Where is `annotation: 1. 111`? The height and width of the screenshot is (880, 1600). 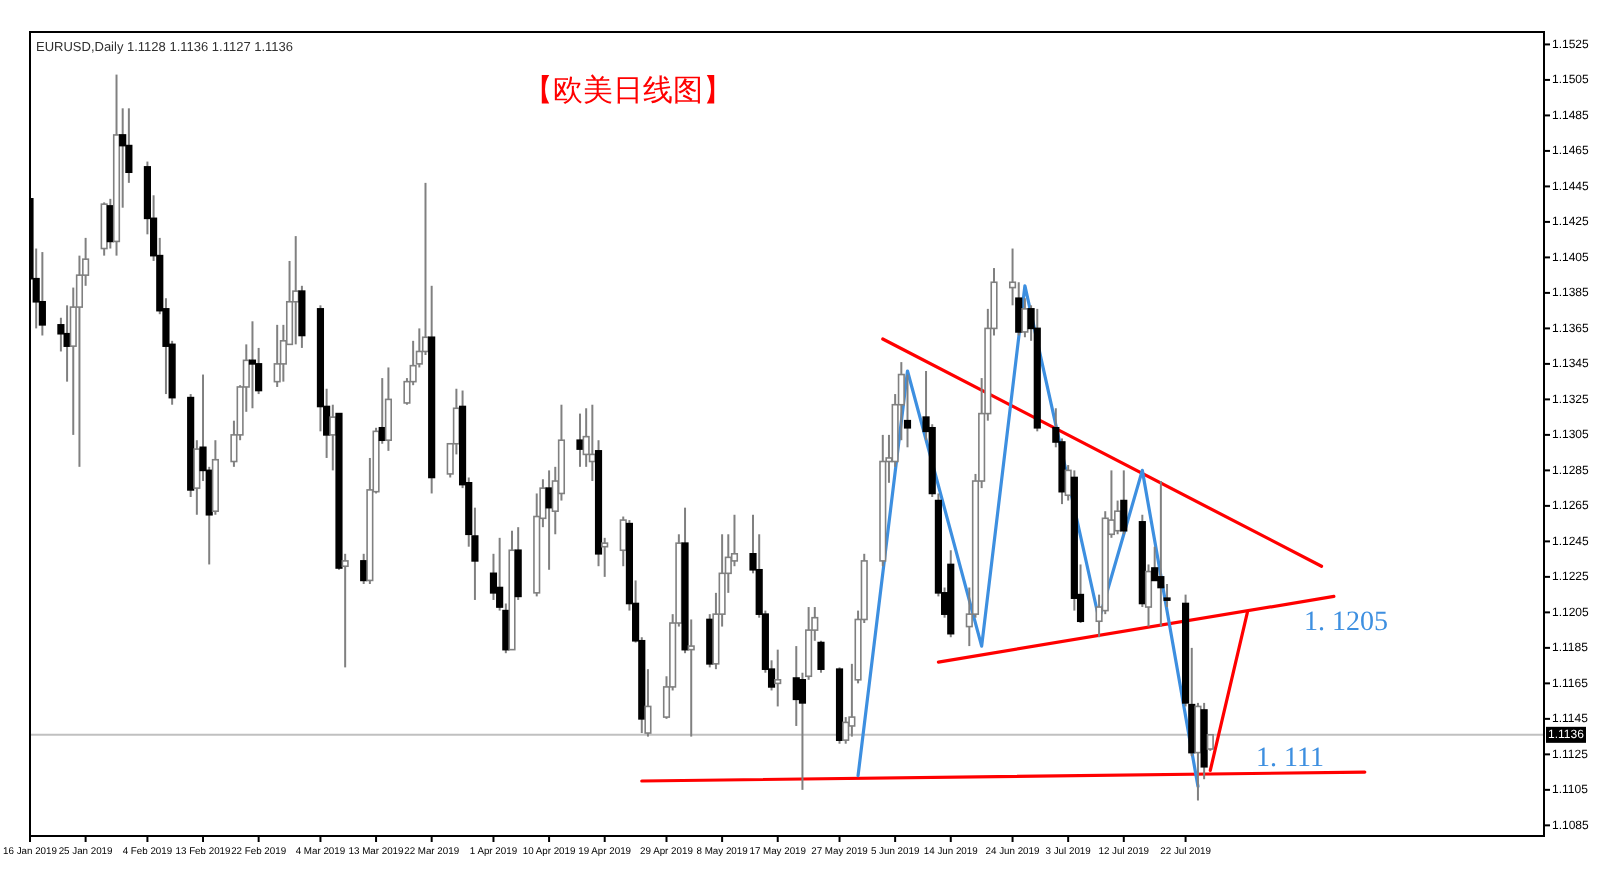 annotation: 1. 111 is located at coordinates (1290, 759).